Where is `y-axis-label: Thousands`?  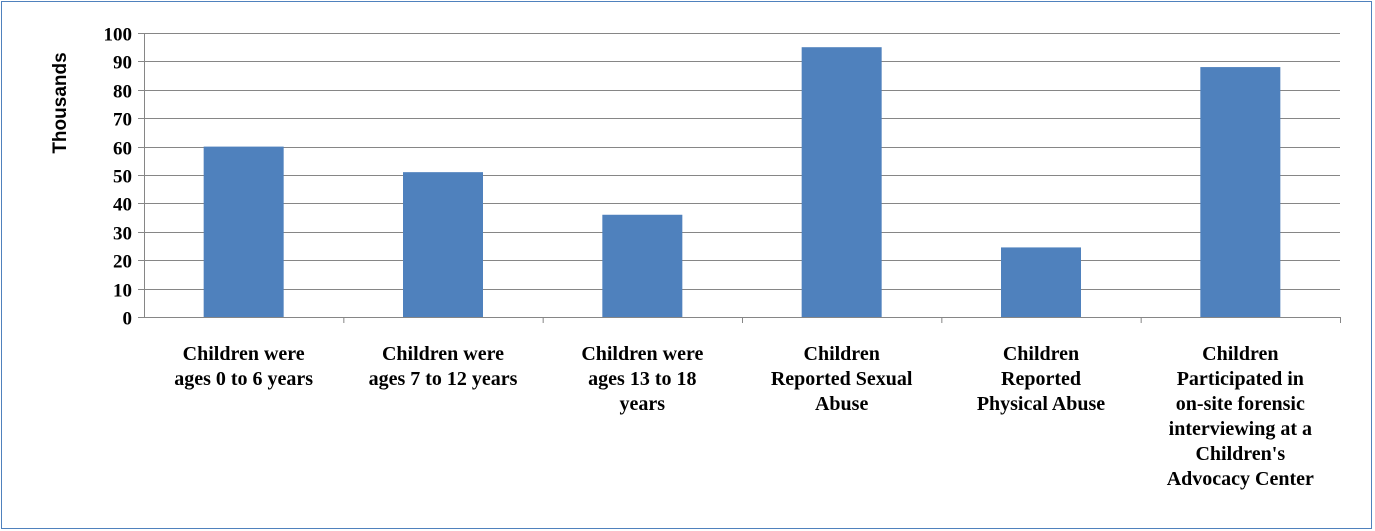 y-axis-label: Thousands is located at coordinates (60, 102).